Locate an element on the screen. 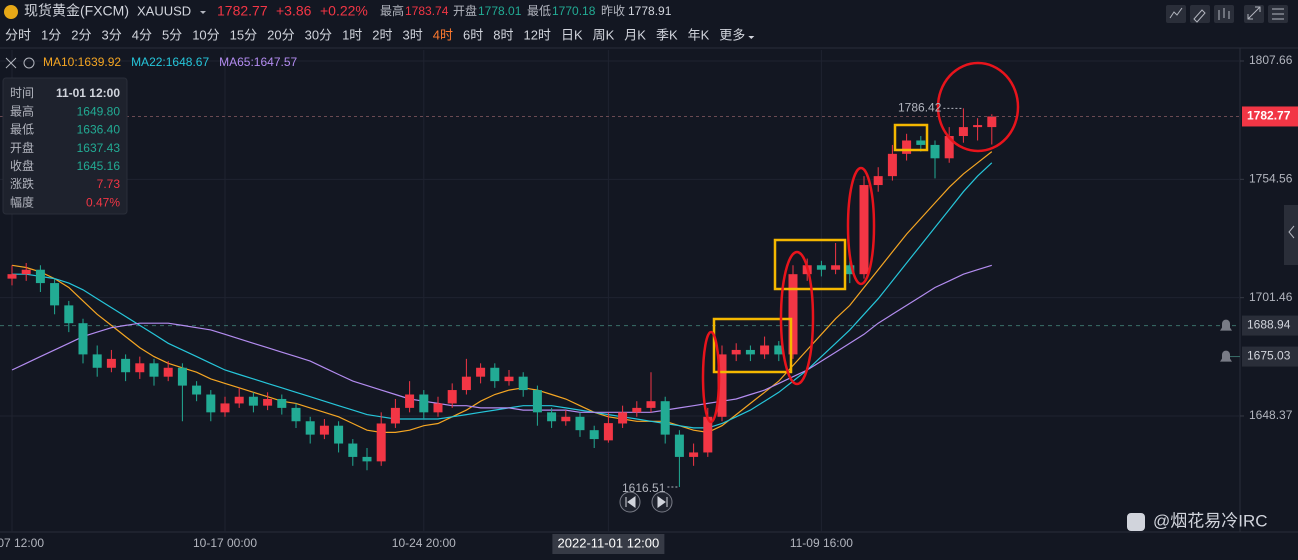  interval-button: 30分 is located at coordinates (318, 34).